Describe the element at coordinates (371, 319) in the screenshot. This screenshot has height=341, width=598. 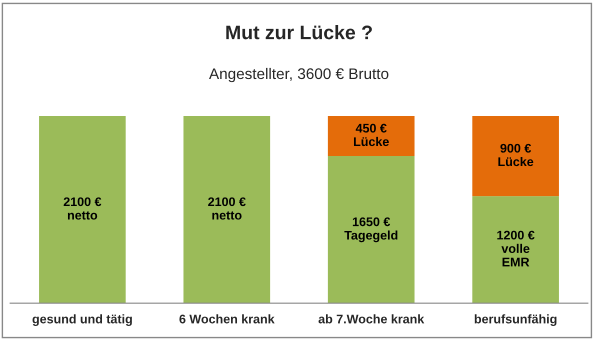
I see `x-tick-label: ab 7.Woche krank` at that location.